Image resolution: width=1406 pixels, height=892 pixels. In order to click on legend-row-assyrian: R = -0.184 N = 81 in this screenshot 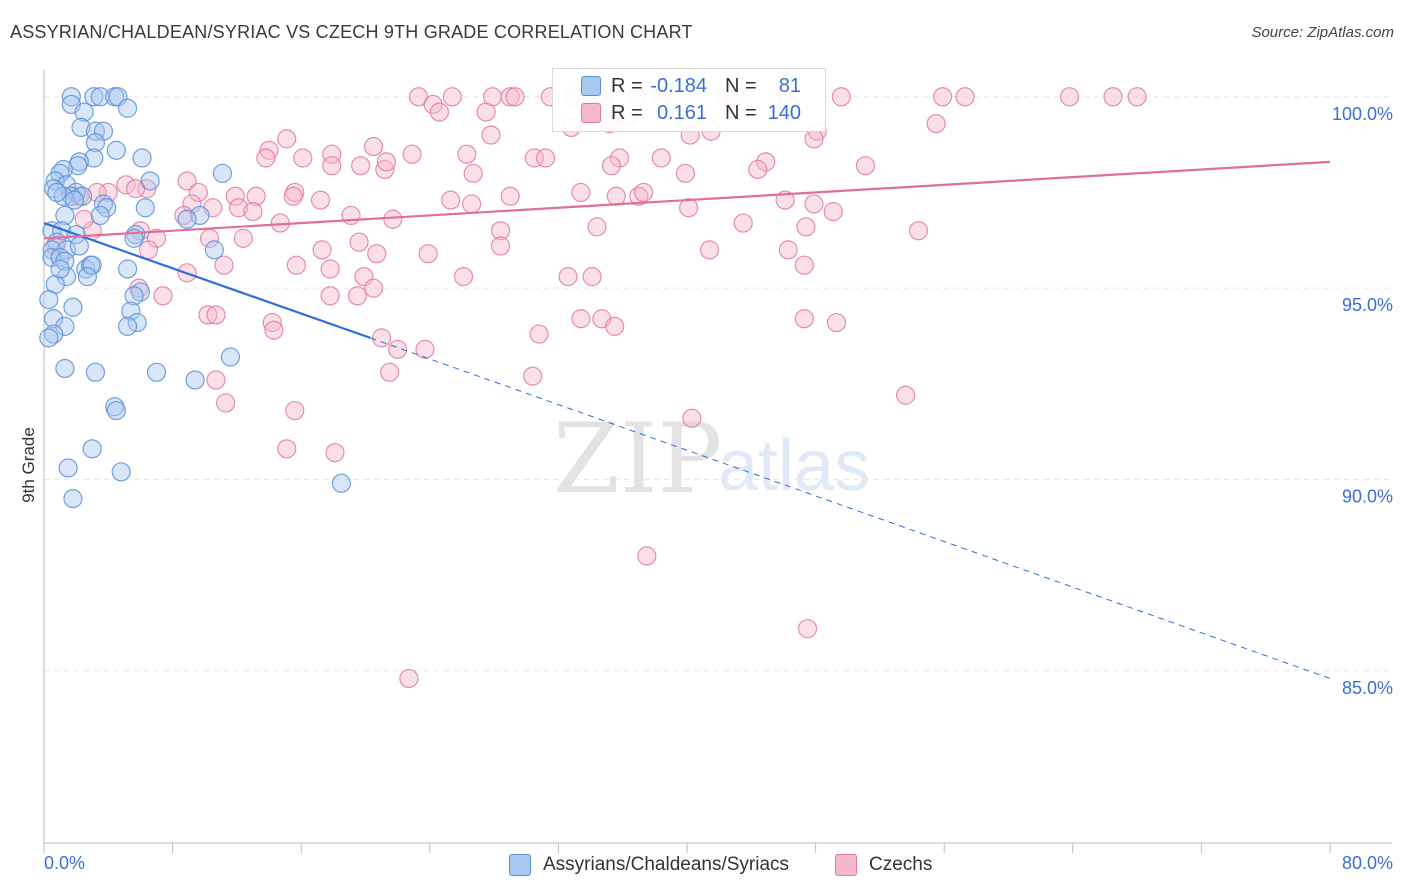, I will do `click(689, 86)`.